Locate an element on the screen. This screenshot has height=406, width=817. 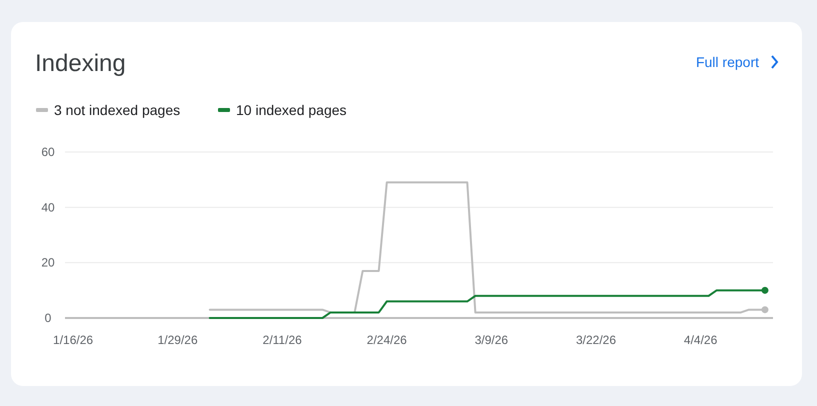
legend-label: 3 not indexed pages is located at coordinates (117, 110).